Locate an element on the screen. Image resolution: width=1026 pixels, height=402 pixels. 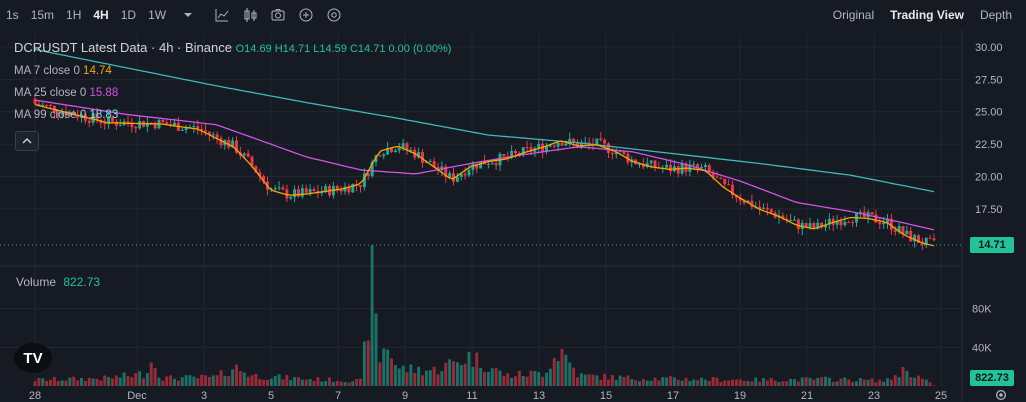
legend-ma99: MA 99 close 0 18.83 is located at coordinates (66, 115).